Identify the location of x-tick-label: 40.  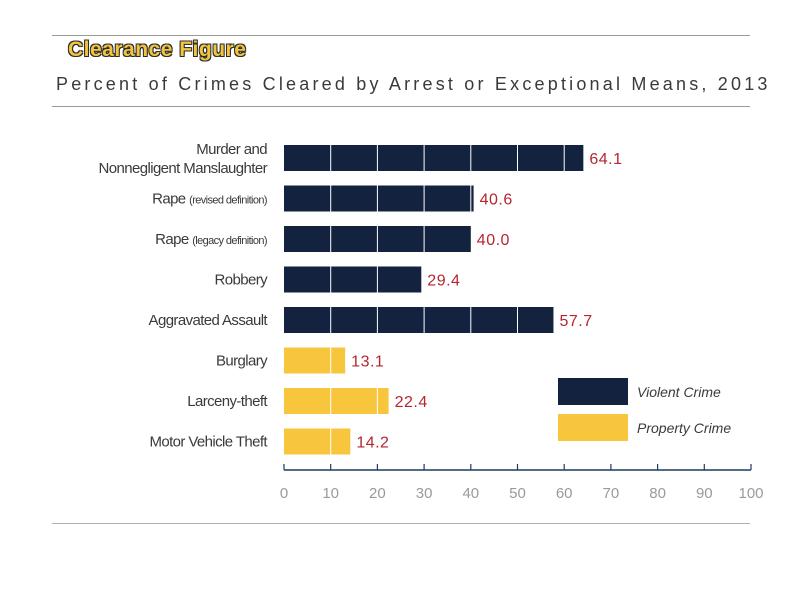
(470, 493).